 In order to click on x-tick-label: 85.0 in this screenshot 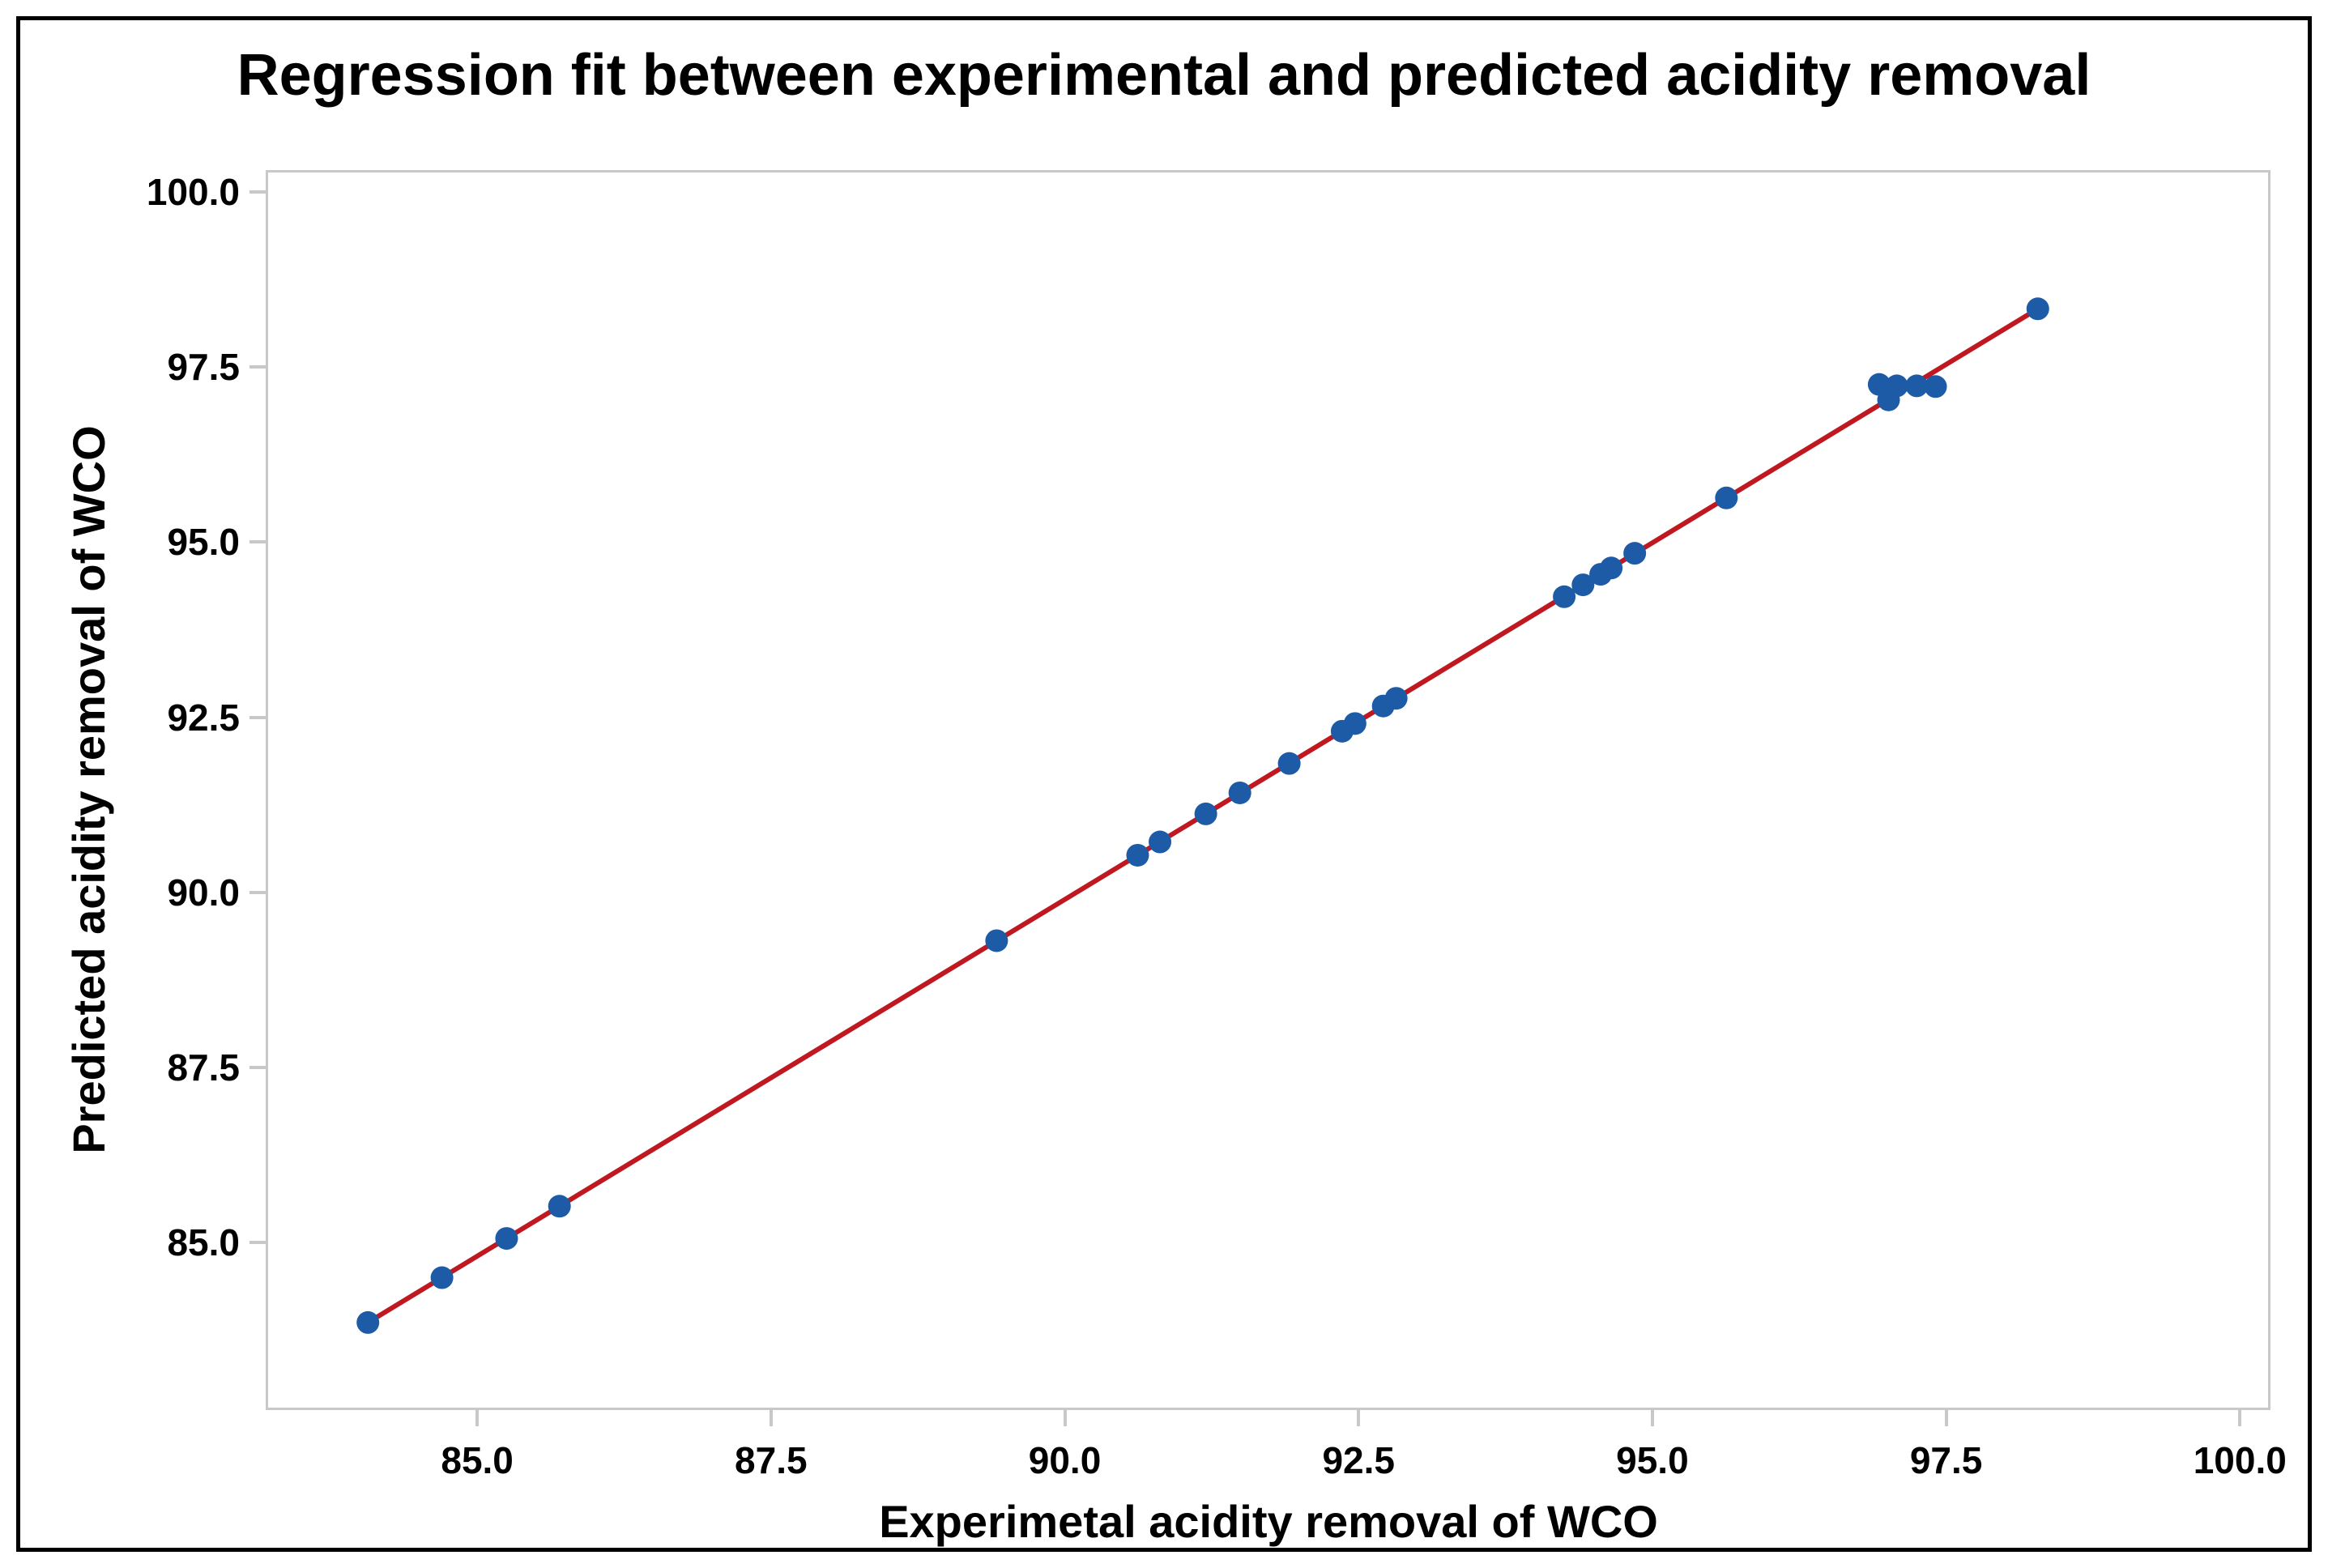, I will do `click(478, 1460)`.